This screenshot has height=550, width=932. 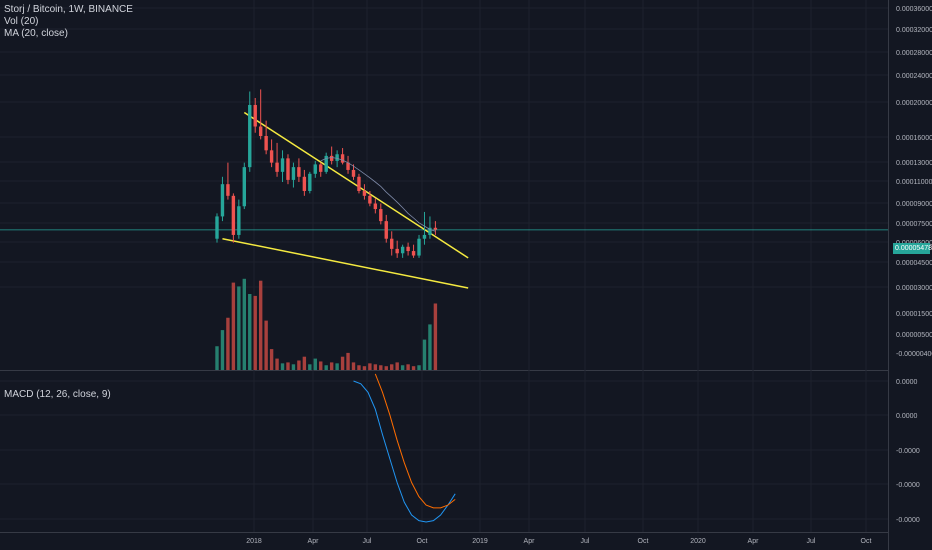 I want to click on price-tick-label: 0.00003000, so click(x=914, y=288).